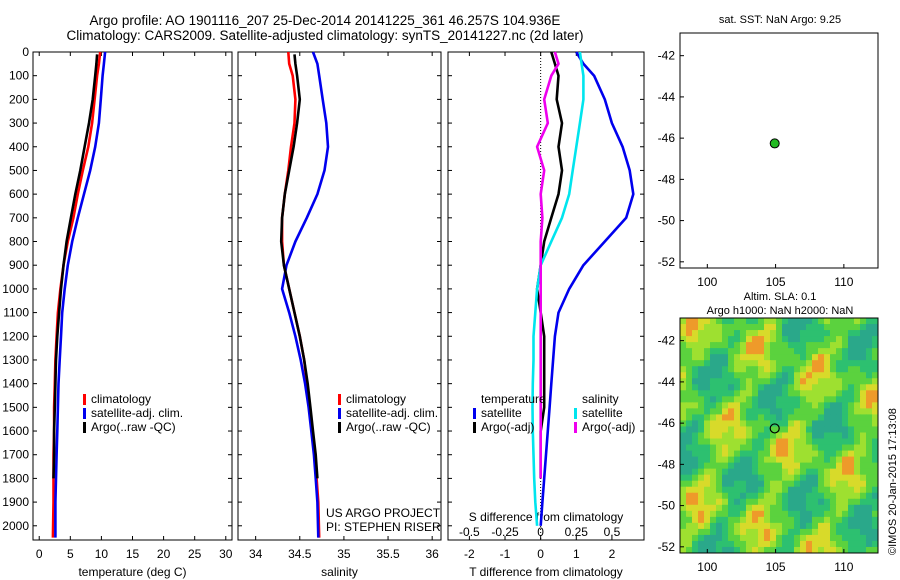 This screenshot has height=580, width=900. I want to click on salinity-profile-xtick-label: 34.5, so click(300, 554).